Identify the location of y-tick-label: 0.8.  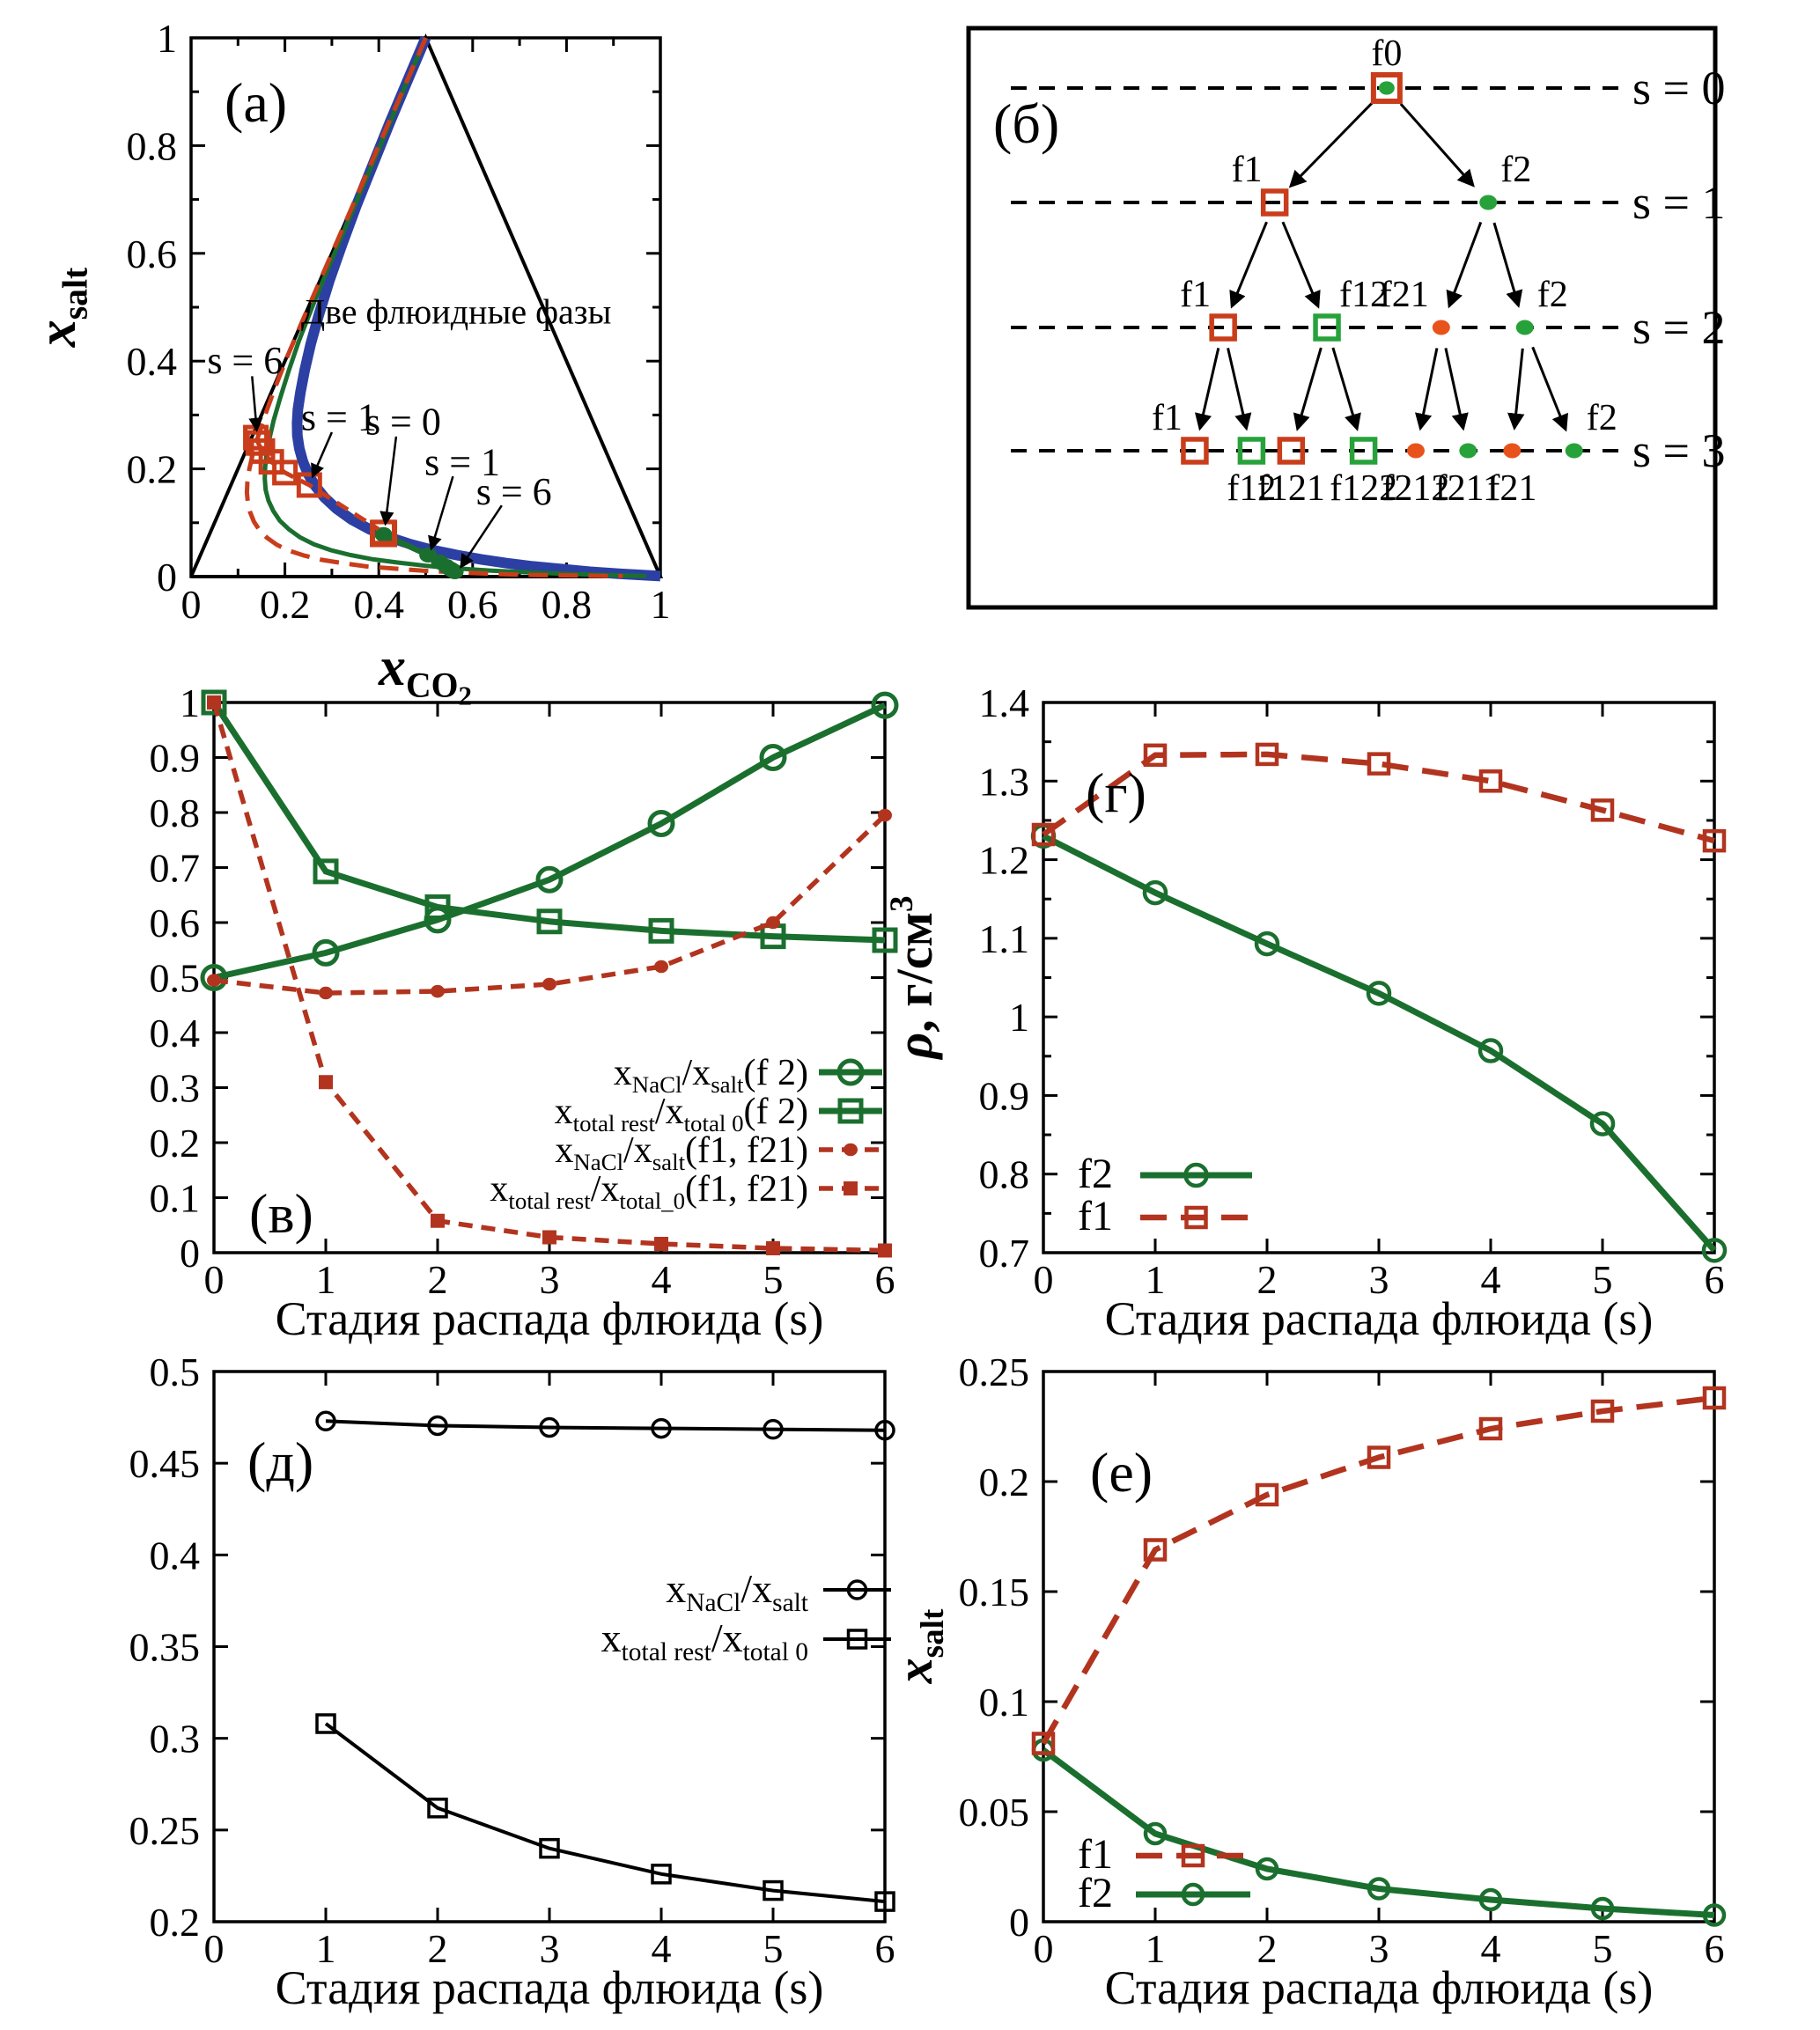
(152, 145).